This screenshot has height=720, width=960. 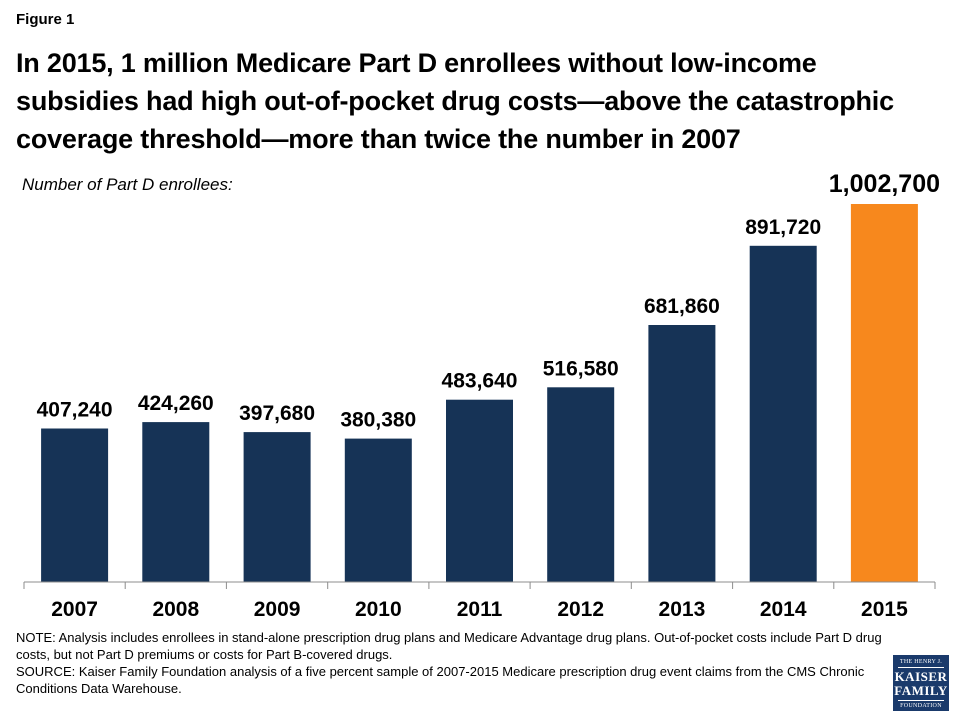 What do you see at coordinates (480, 381) in the screenshot?
I see `value-label-2011: 483,640` at bounding box center [480, 381].